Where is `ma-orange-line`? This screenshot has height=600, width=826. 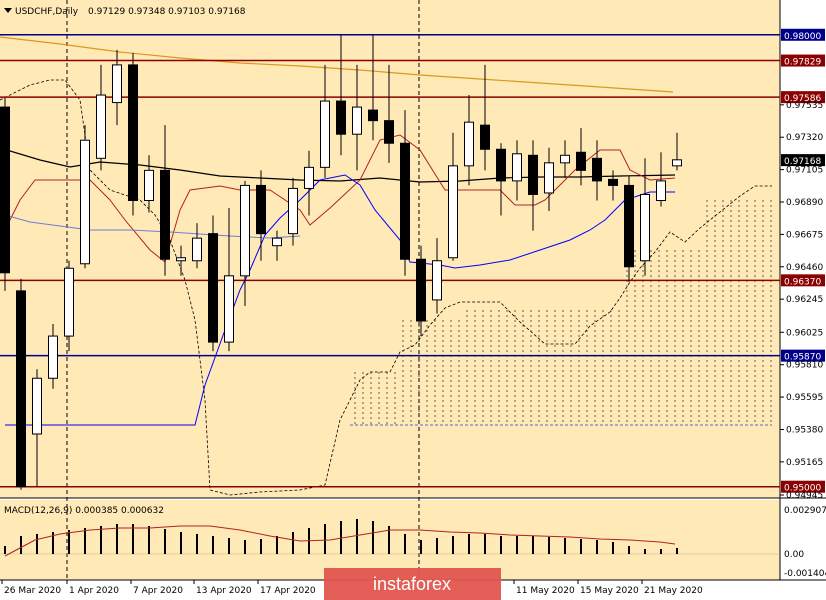
ma-orange-line is located at coordinates (337, 64).